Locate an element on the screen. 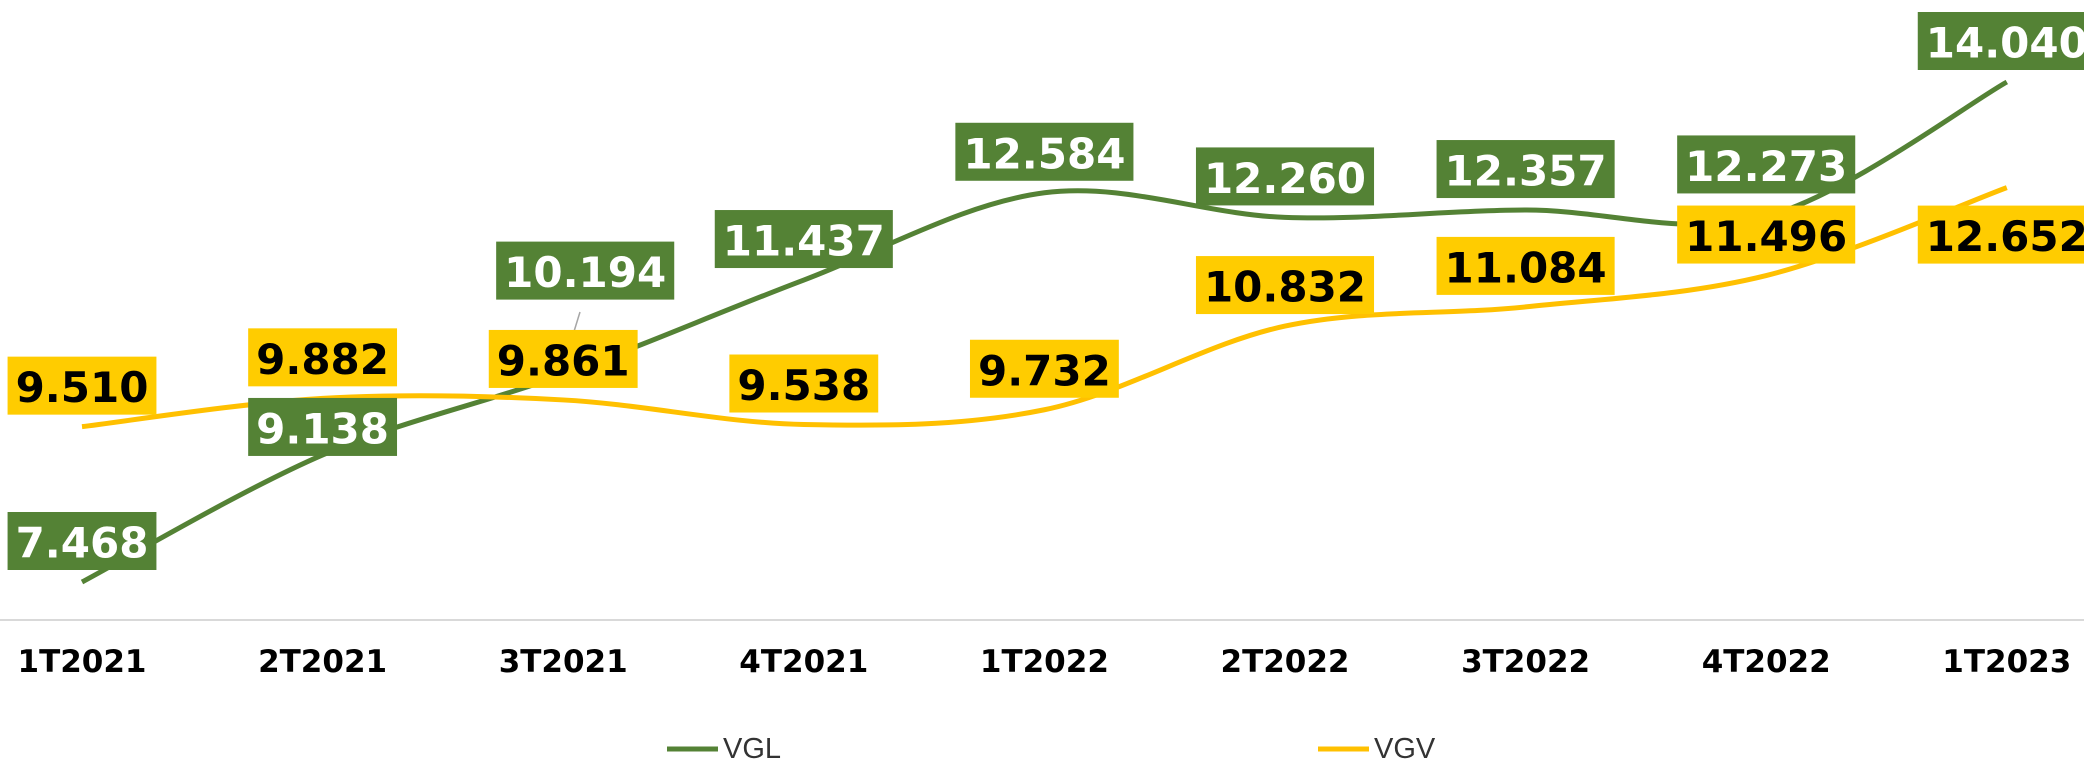  data-label: 9.732 is located at coordinates (1044, 370).